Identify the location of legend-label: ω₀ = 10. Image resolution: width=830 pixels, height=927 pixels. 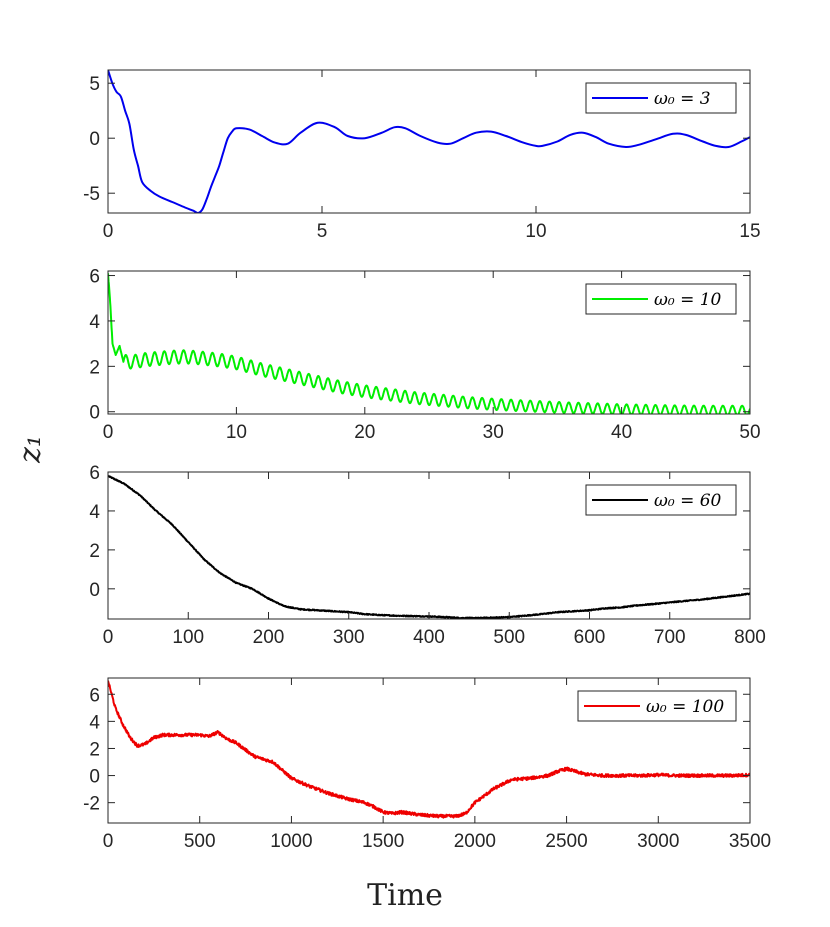
(688, 300).